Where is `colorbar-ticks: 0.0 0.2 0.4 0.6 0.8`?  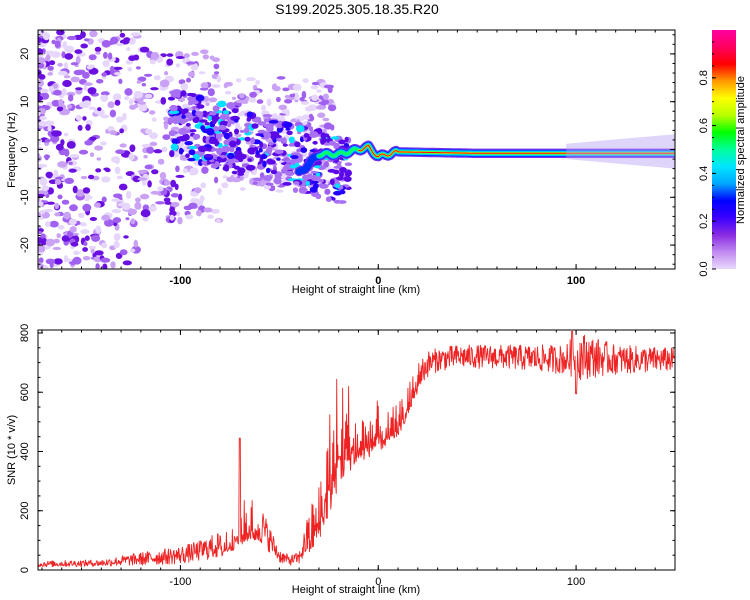 colorbar-ticks: 0.0 0.2 0.4 0.6 0.8 is located at coordinates (707, 159).